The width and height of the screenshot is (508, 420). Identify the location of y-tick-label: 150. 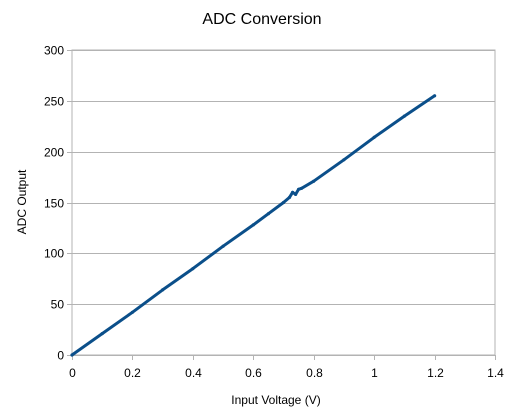
(54, 204).